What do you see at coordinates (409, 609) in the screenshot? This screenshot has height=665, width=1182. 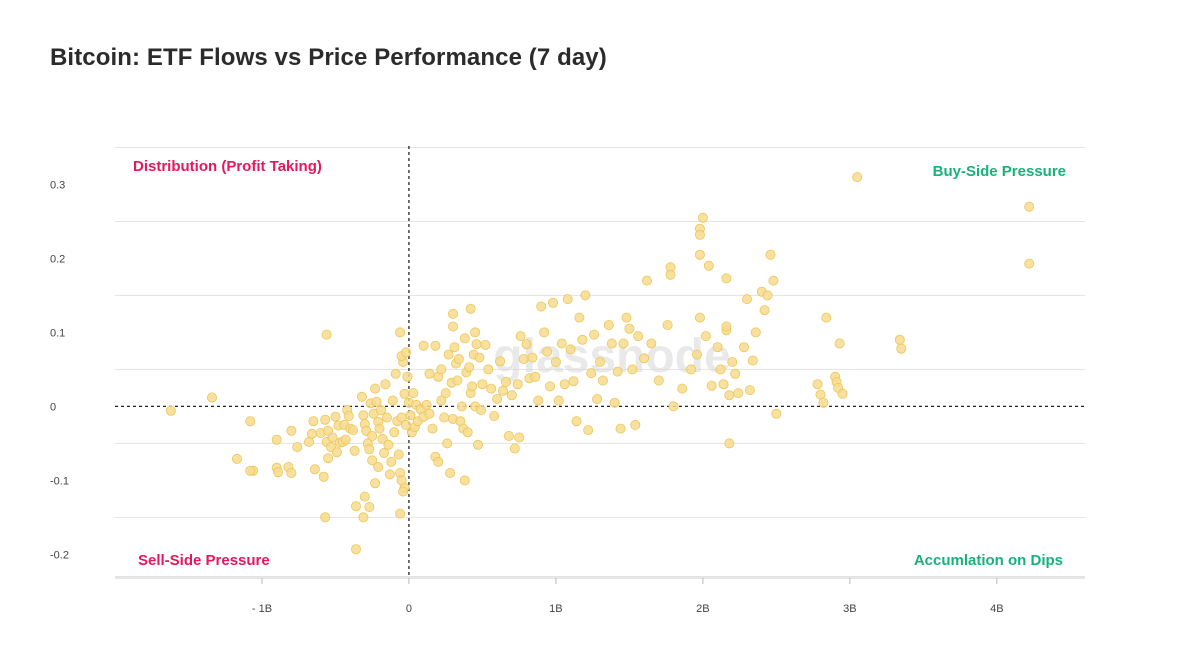 I see `x-tick-label: 0` at bounding box center [409, 609].